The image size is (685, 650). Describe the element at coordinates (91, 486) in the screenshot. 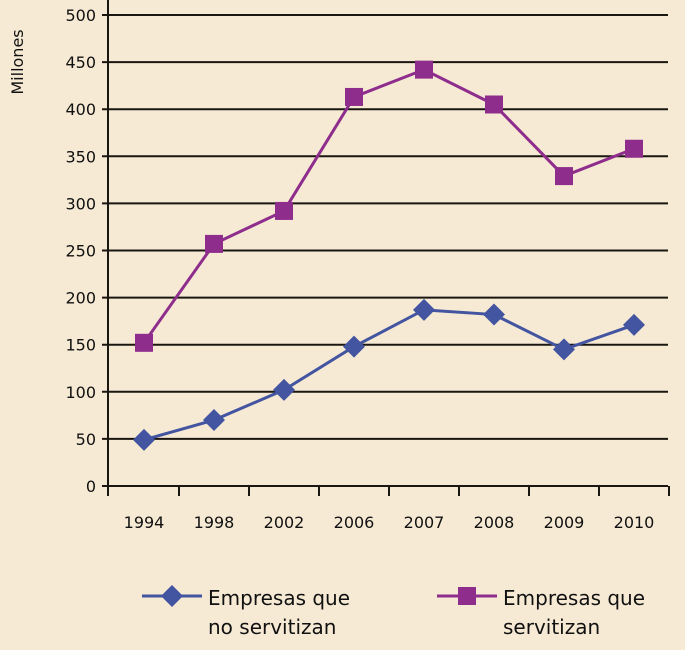

I see `y-tick-label: 0` at that location.